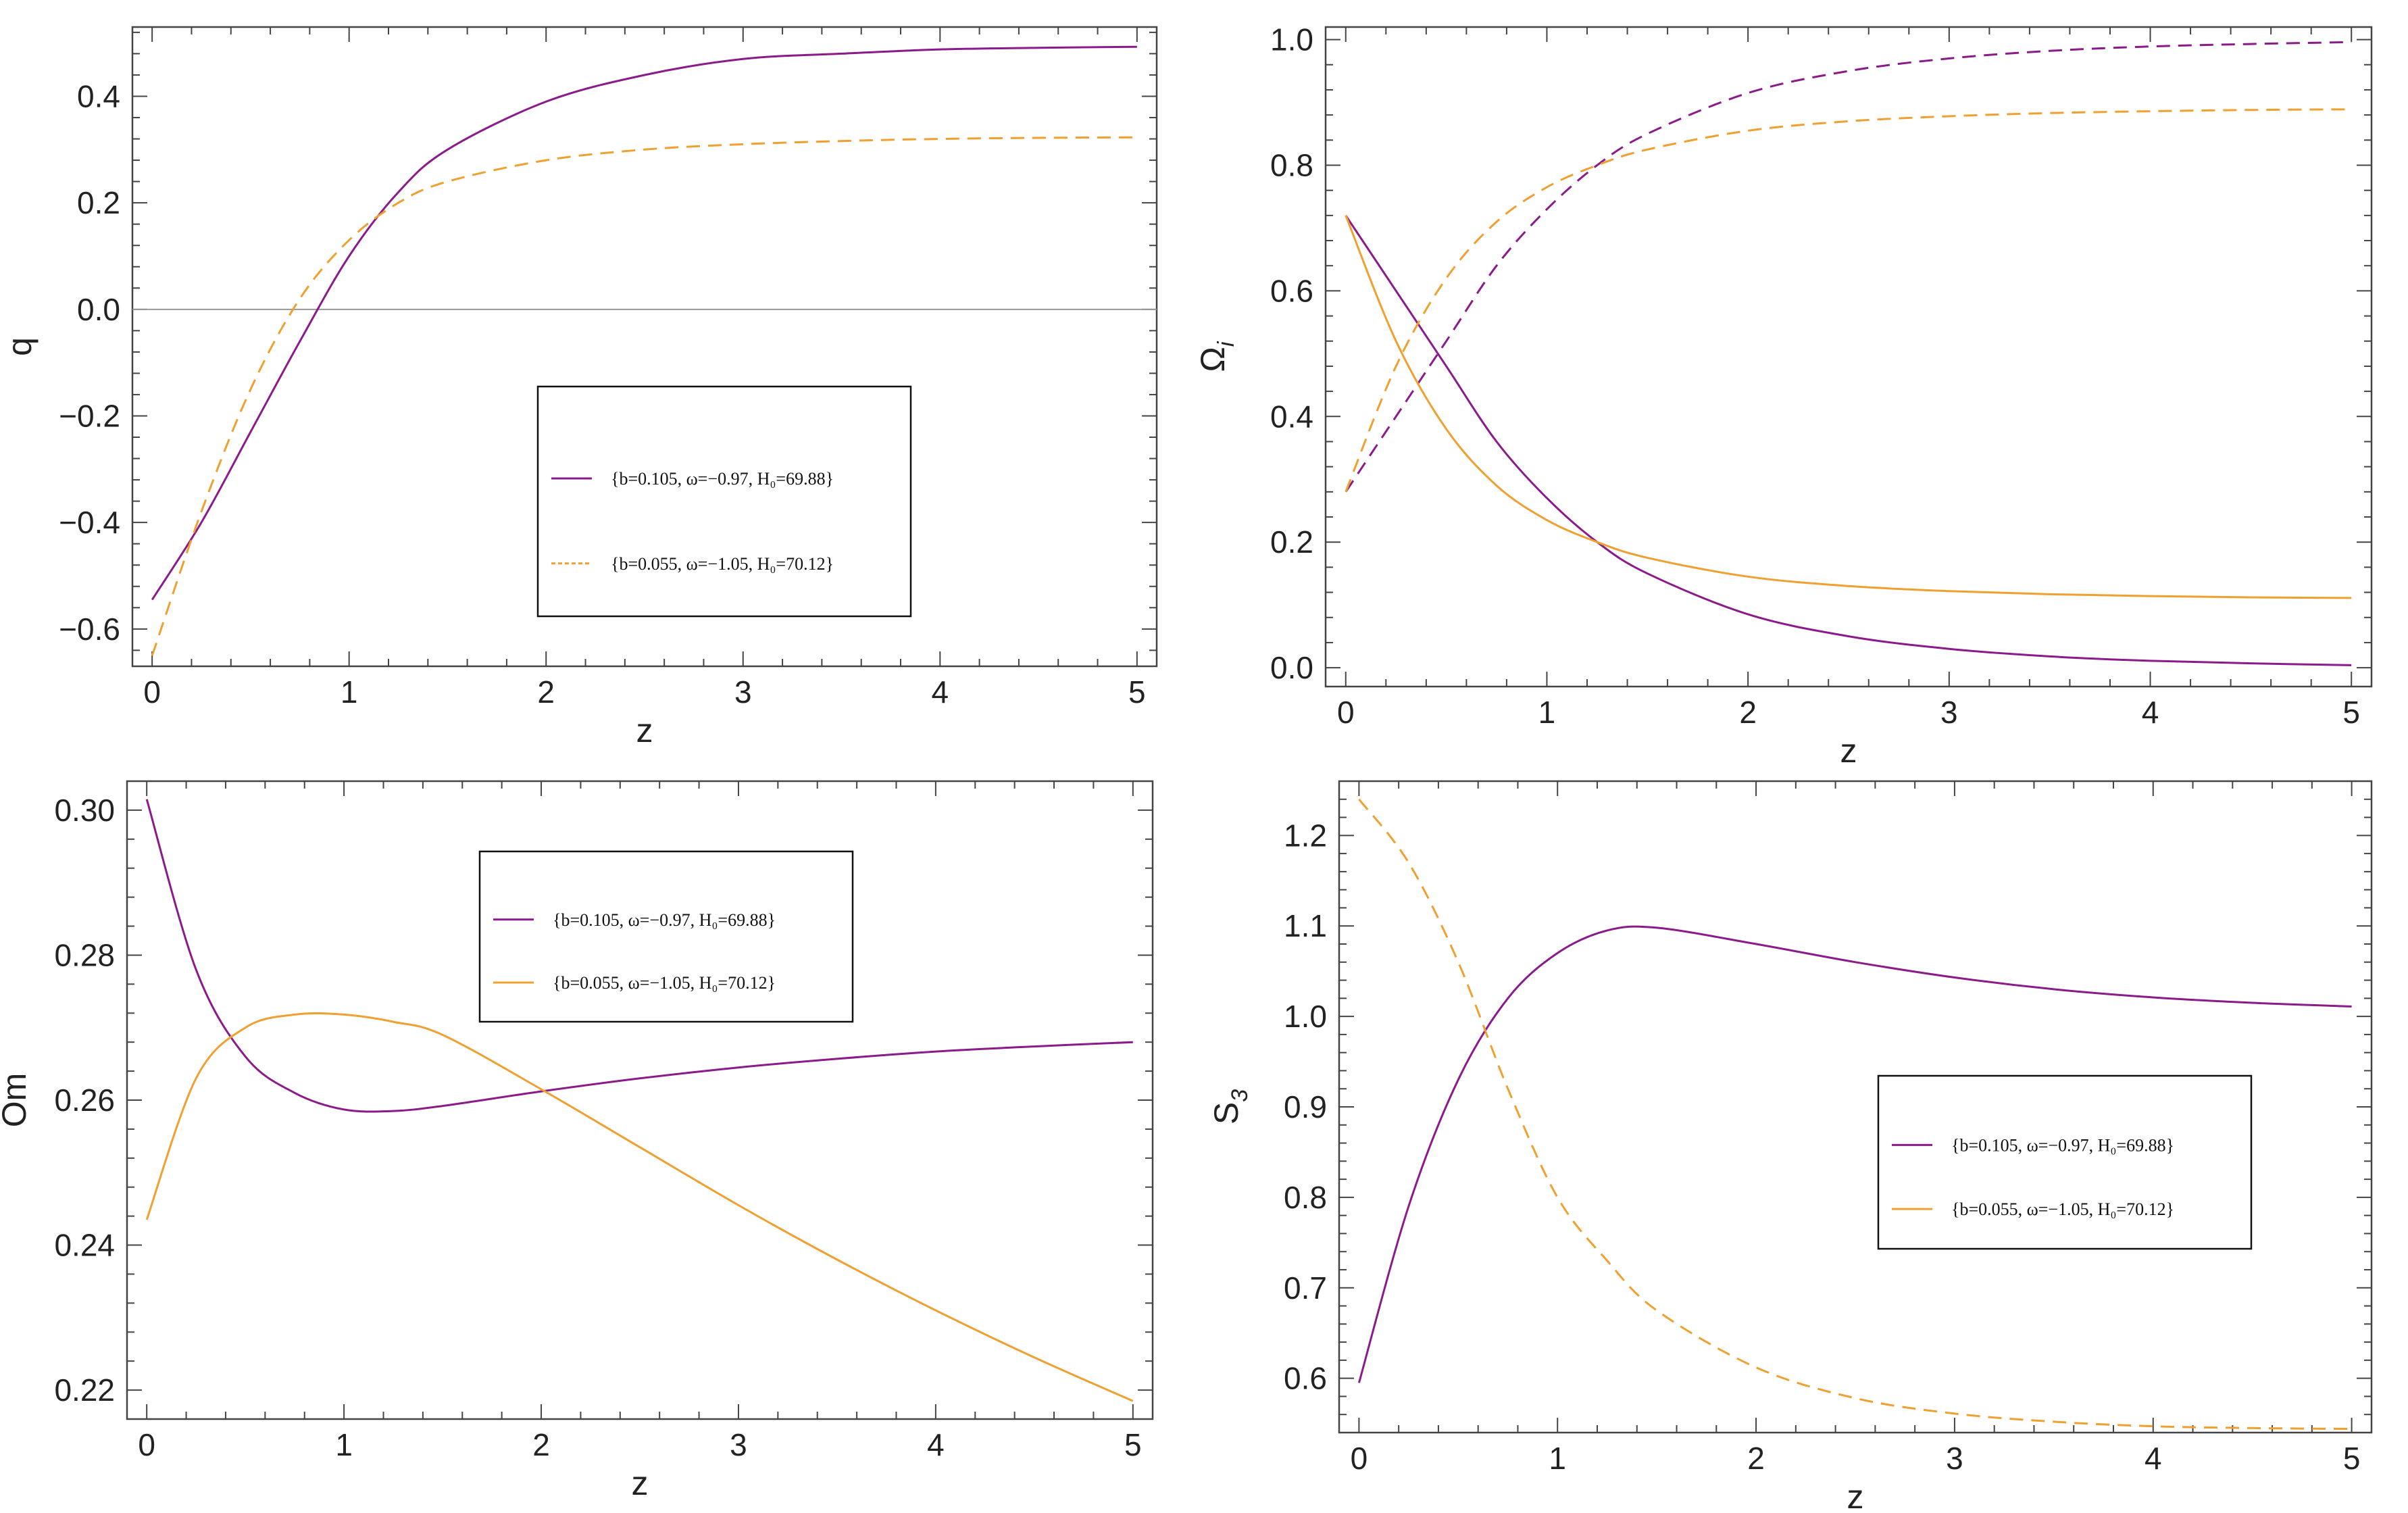  Describe the element at coordinates (90, 415) in the screenshot. I see `y-tick-label: −0.2` at that location.